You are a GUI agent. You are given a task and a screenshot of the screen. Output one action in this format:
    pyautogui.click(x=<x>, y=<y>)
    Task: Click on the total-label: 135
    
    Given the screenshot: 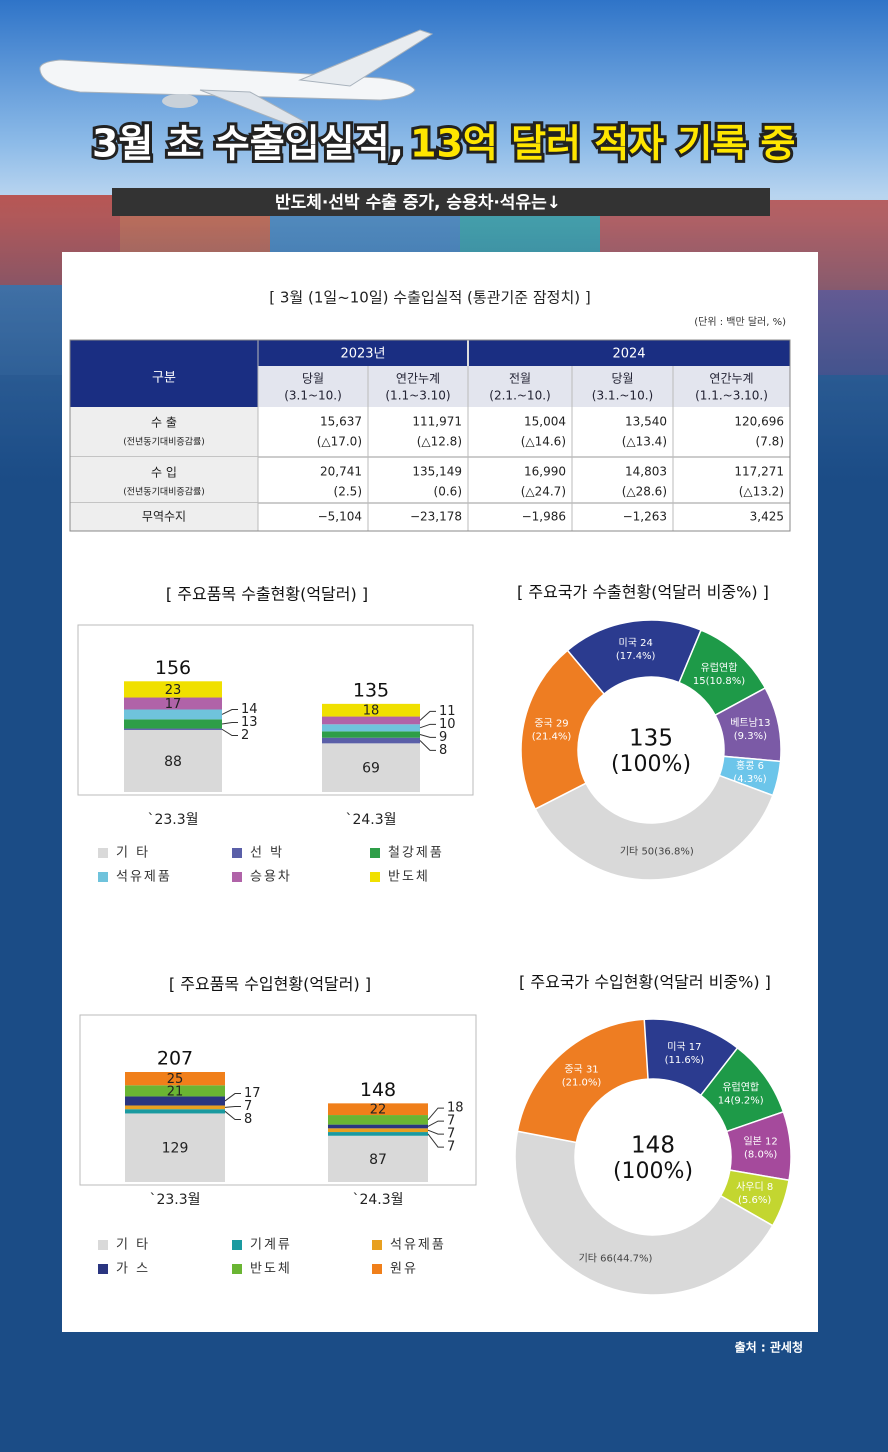 What is the action you would take?
    pyautogui.click(x=371, y=690)
    